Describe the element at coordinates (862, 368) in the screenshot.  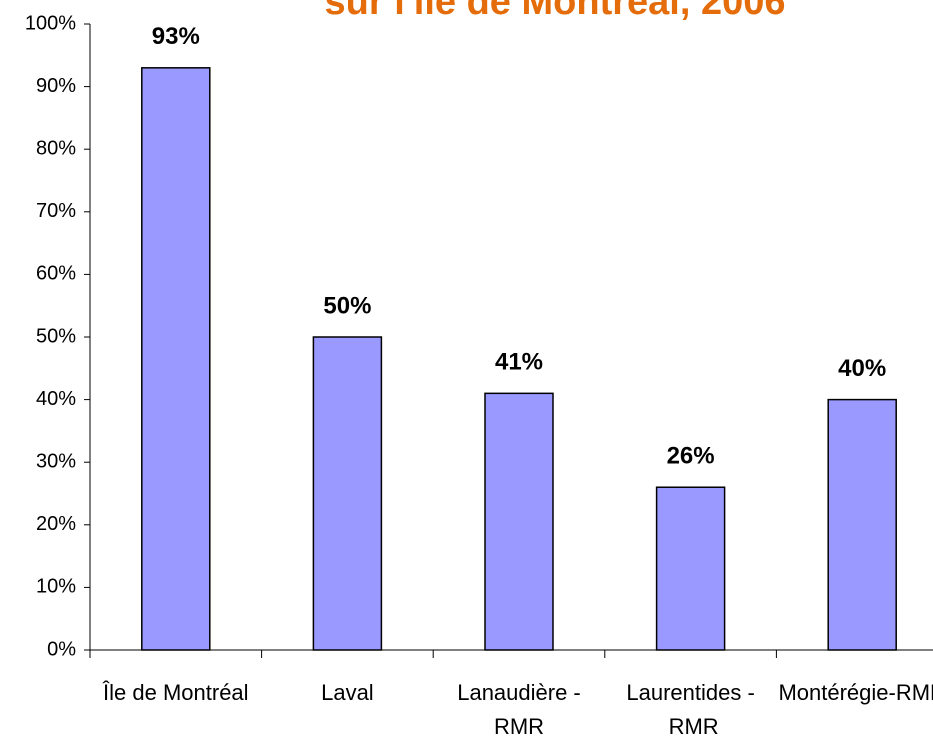
I see `value-label: 40%` at that location.